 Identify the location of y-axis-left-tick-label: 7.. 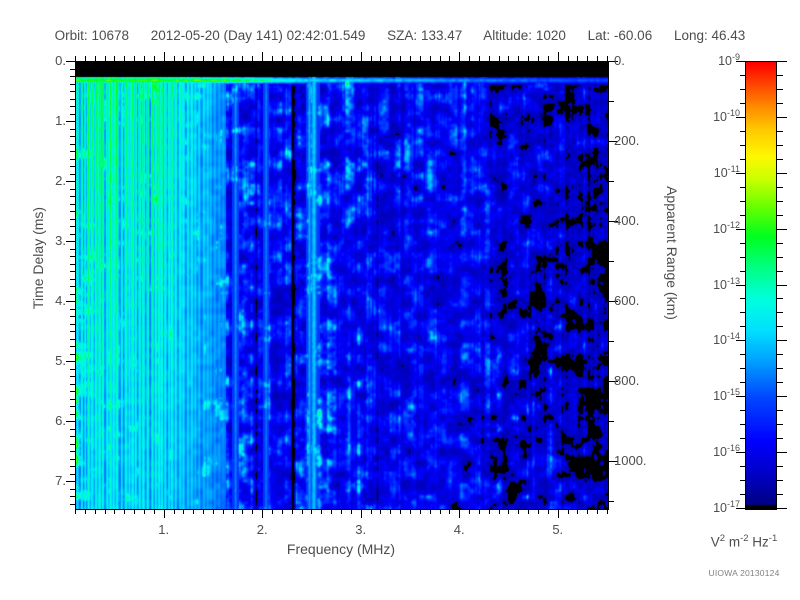
(60, 480).